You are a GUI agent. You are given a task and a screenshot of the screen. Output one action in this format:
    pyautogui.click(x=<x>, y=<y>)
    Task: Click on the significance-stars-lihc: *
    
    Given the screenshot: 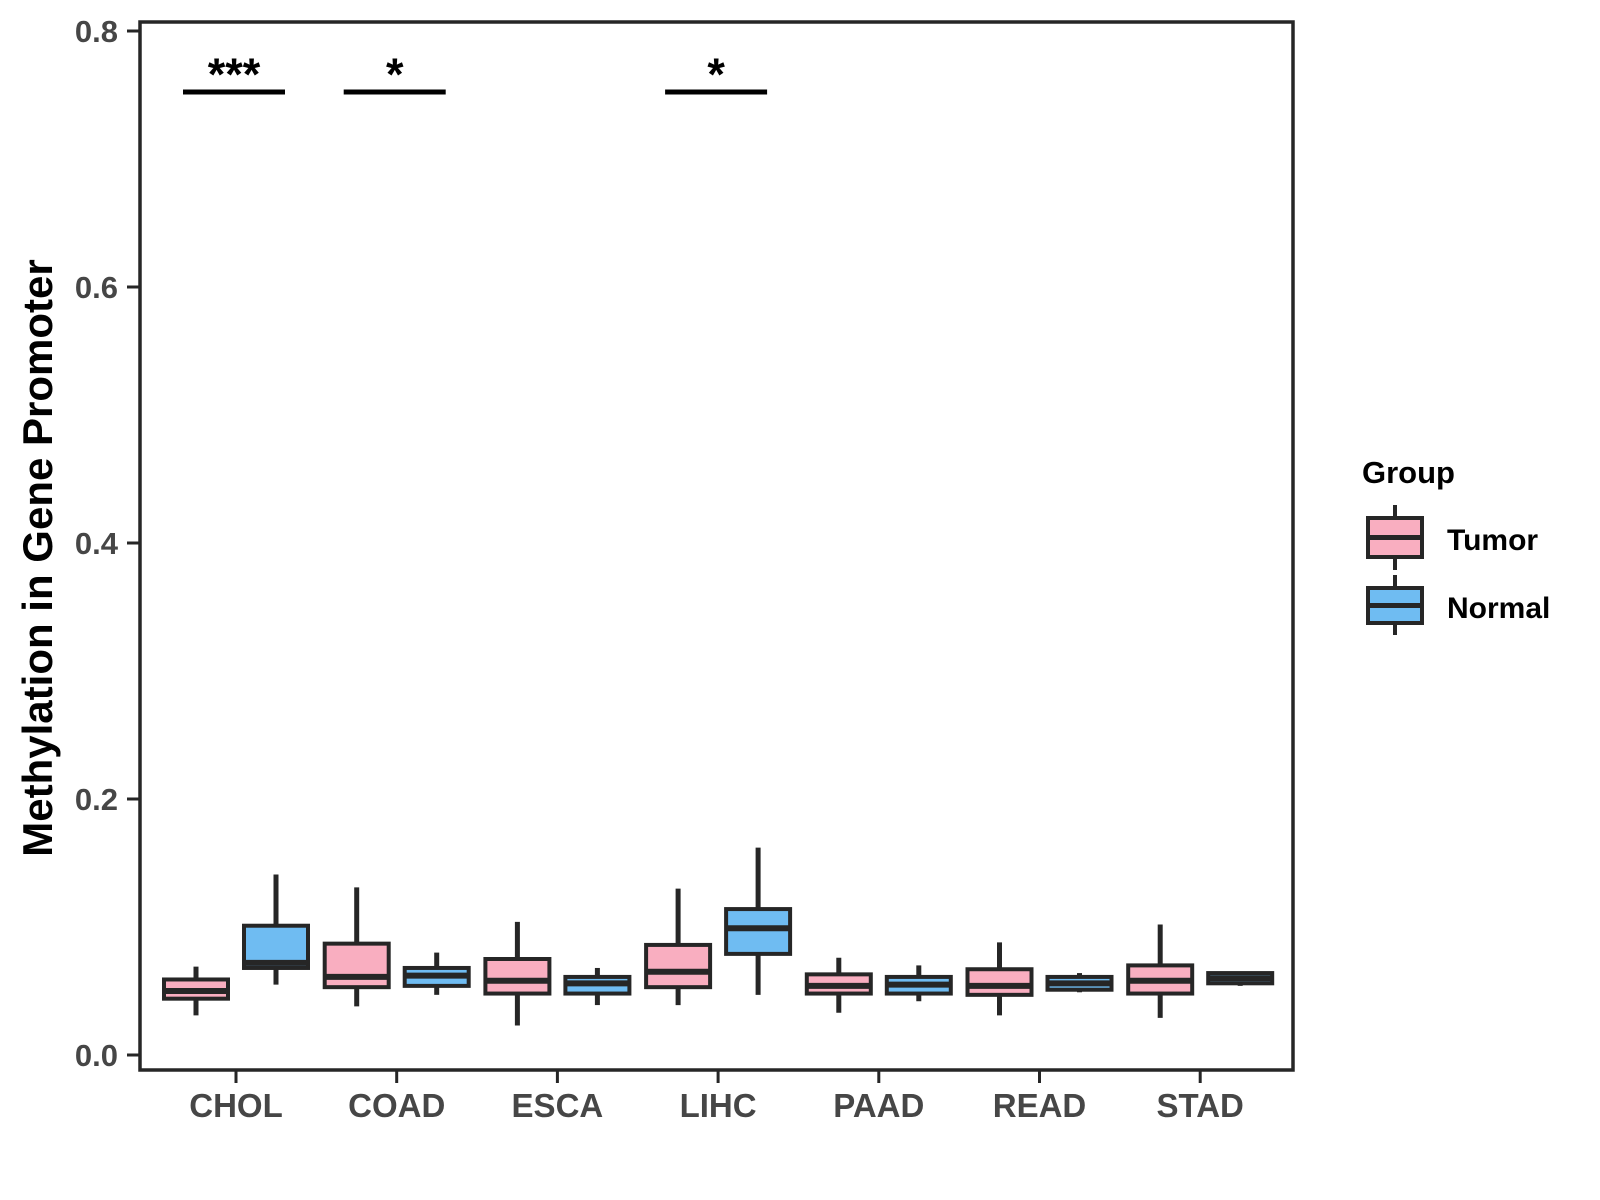 What is the action you would take?
    pyautogui.click(x=716, y=74)
    